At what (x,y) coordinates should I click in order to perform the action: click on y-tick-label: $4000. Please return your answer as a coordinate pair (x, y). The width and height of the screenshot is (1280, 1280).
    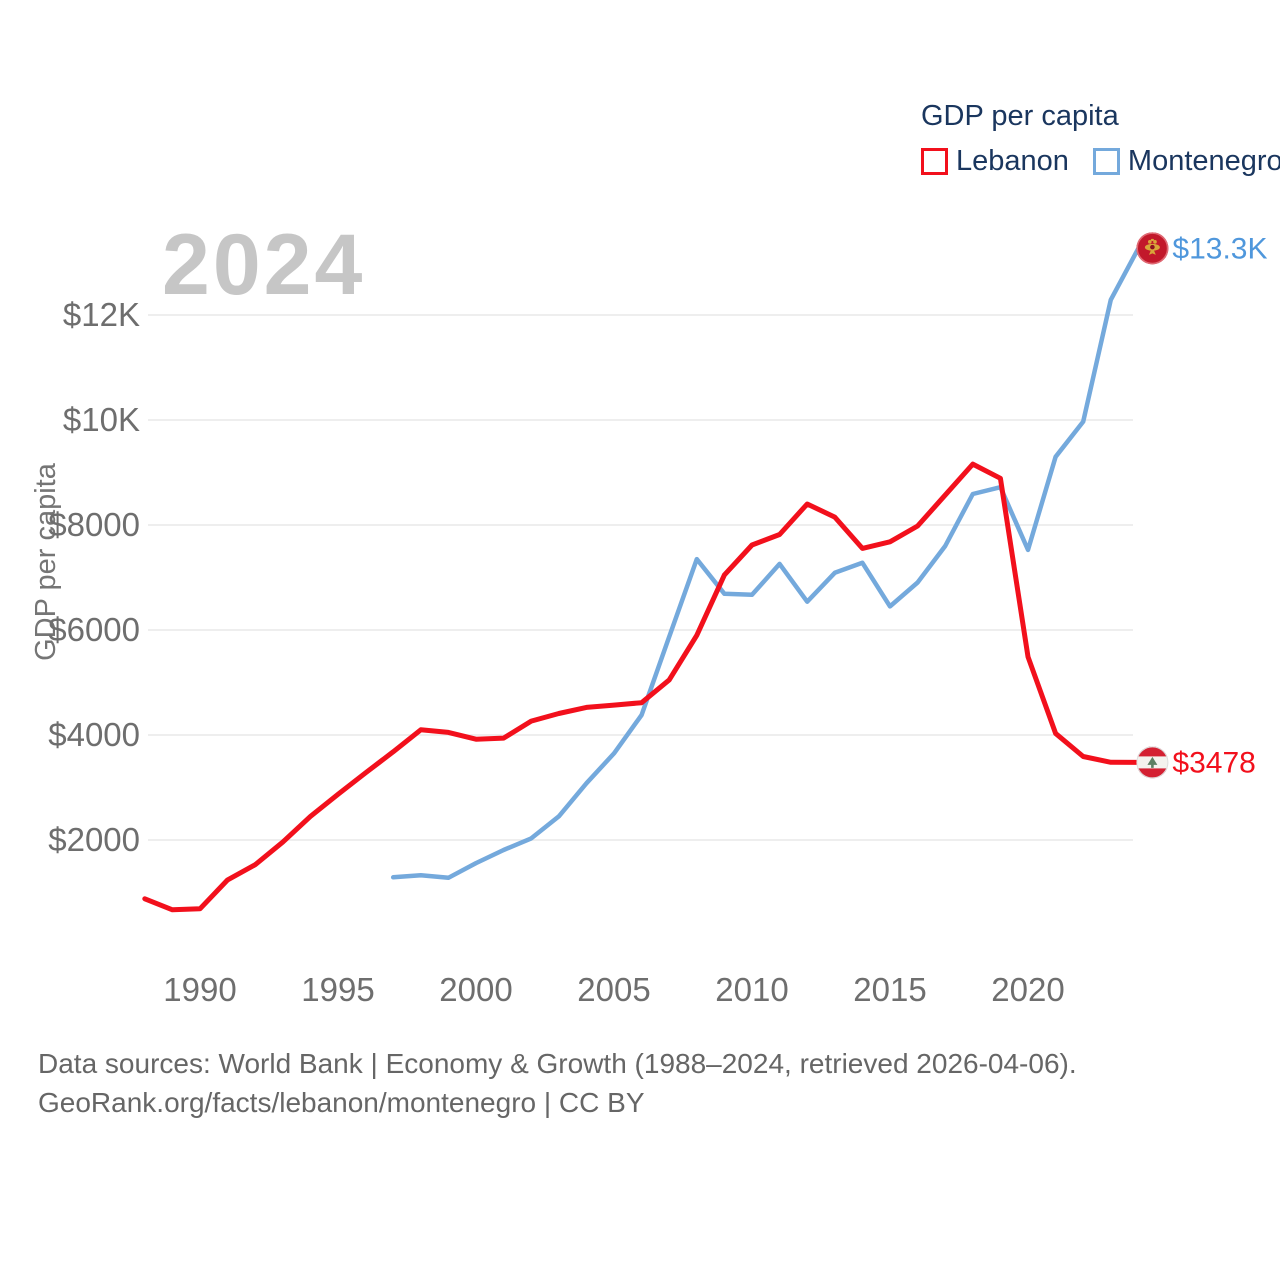
    Looking at the image, I should click on (94, 734).